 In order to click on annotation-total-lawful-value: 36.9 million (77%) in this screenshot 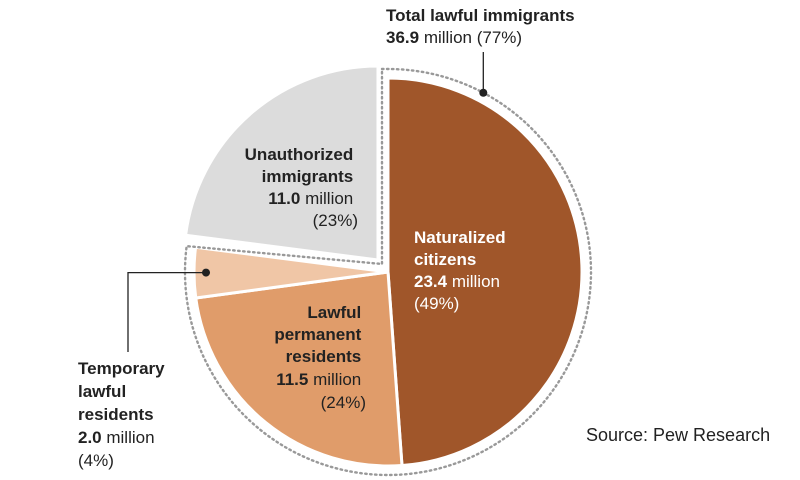, I will do `click(454, 37)`.